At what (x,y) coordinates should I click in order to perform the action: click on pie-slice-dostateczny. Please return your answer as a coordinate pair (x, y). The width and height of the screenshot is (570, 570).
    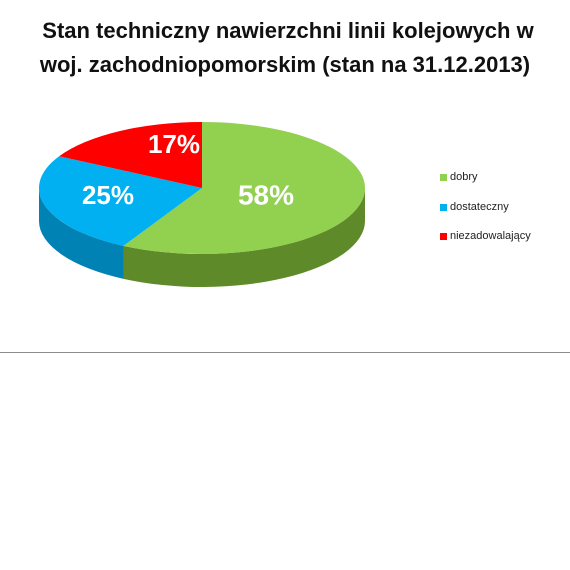
    Looking at the image, I should click on (120, 201).